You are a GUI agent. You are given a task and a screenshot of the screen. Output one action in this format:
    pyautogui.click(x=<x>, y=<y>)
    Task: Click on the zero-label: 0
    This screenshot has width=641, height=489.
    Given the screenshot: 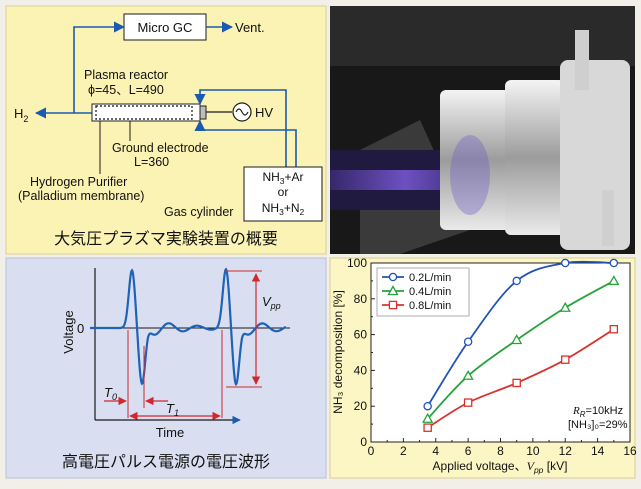 What is the action you would take?
    pyautogui.click(x=80, y=328)
    